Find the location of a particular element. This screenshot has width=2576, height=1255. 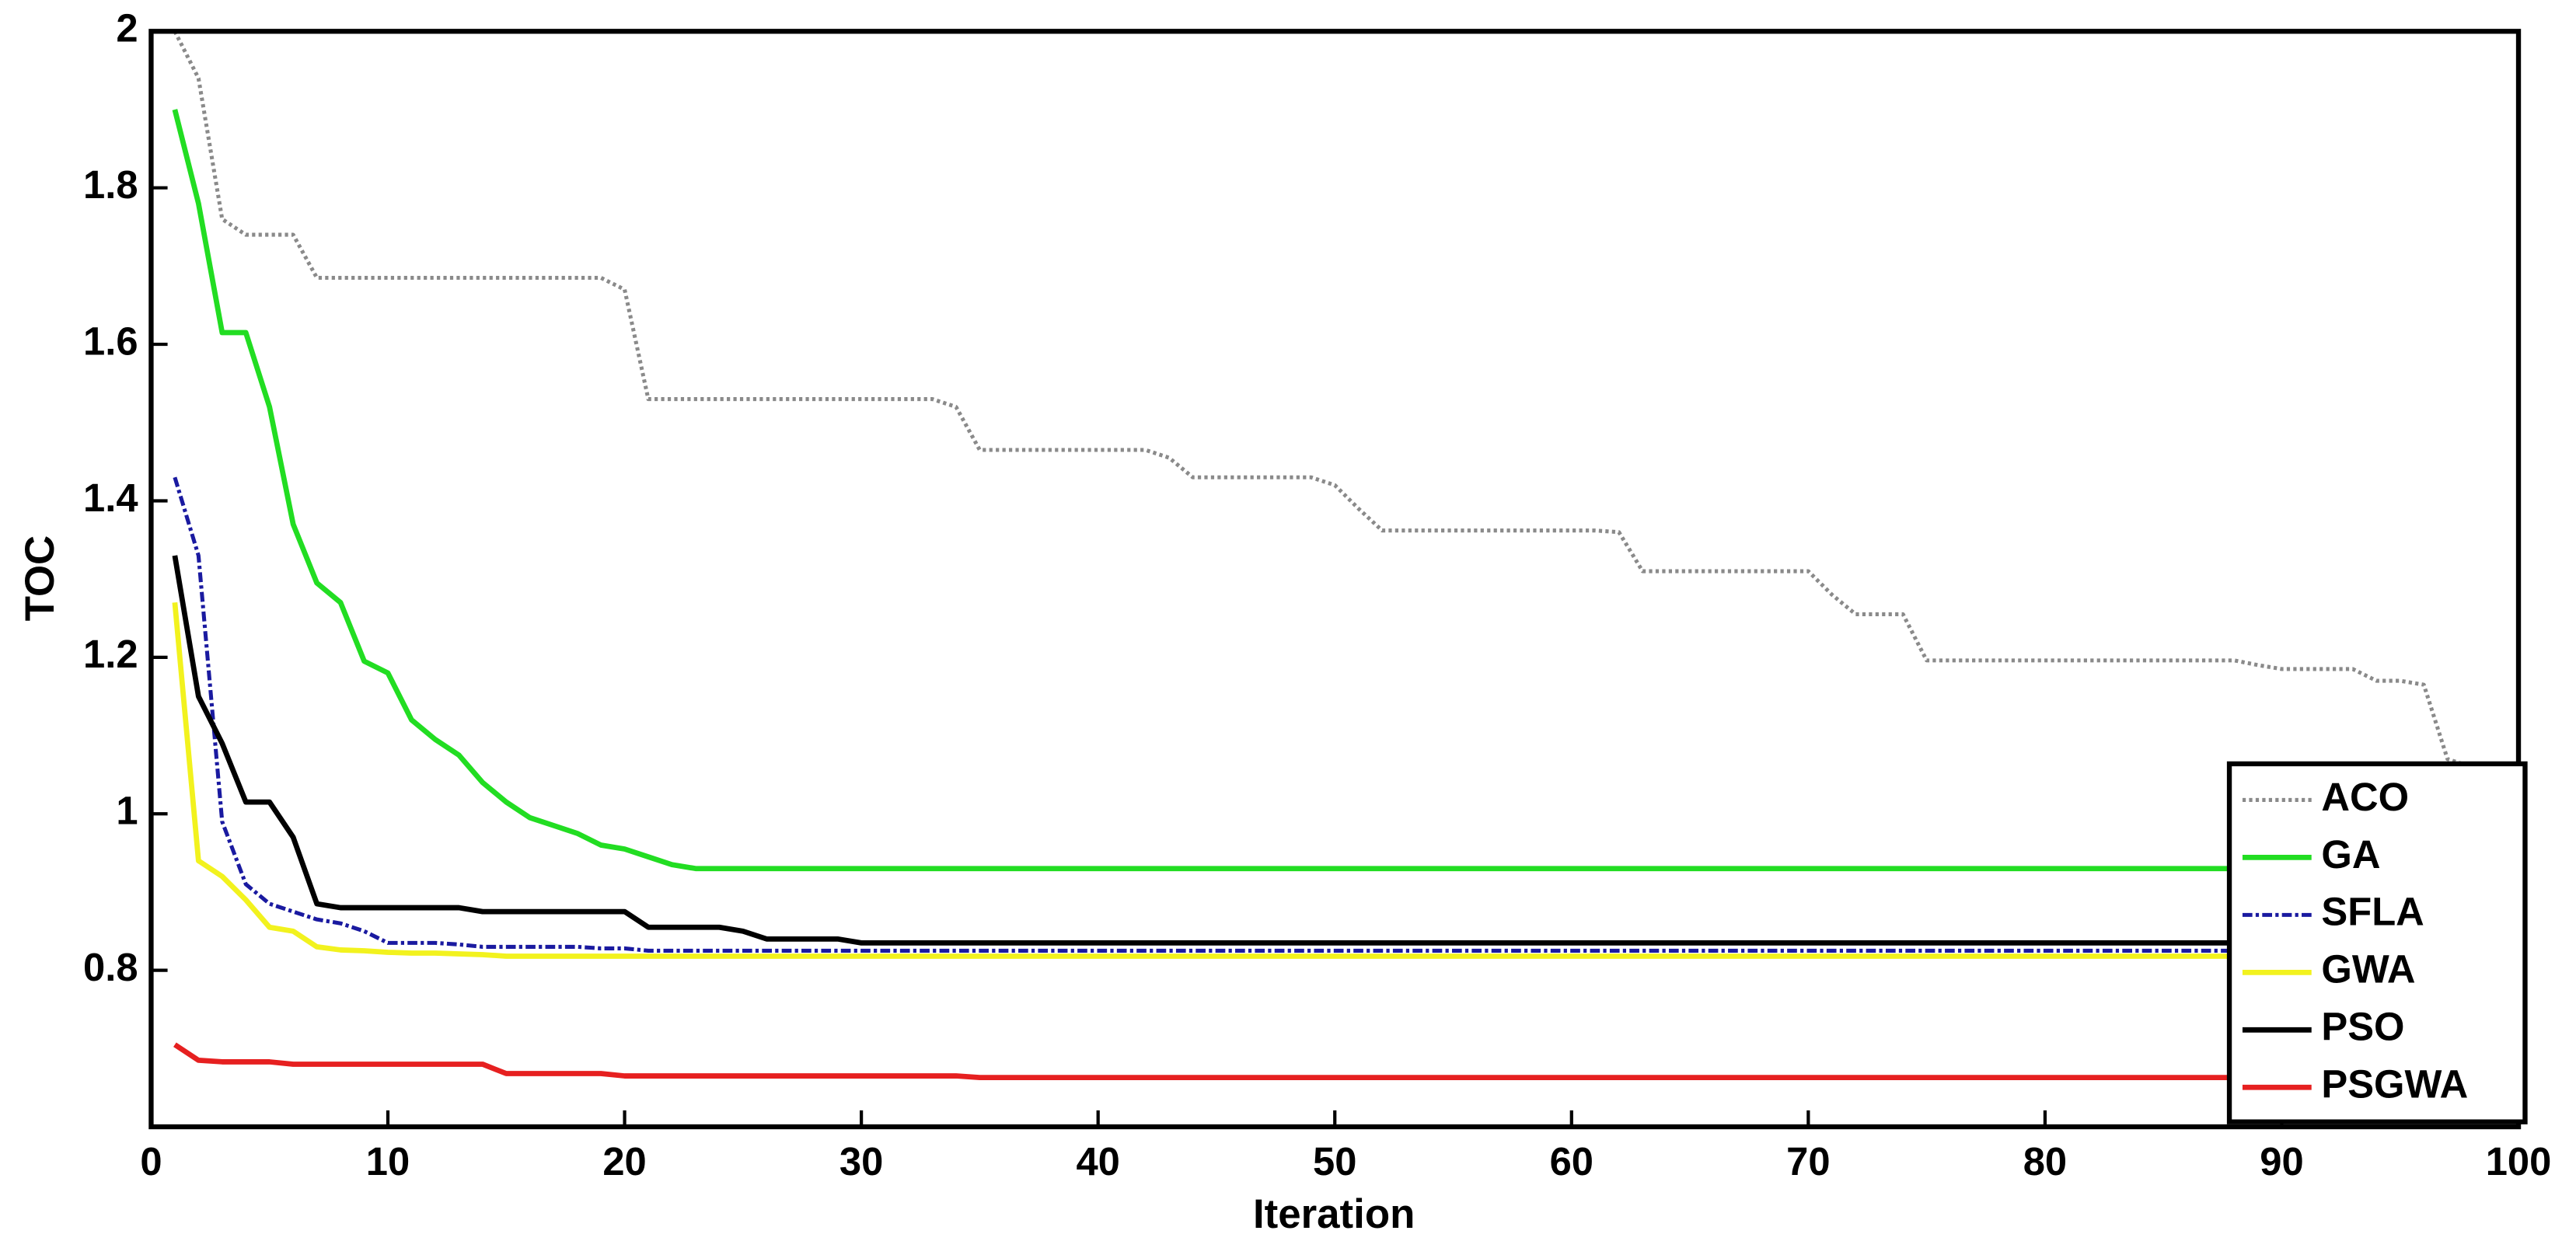

x-tick-label: 80 is located at coordinates (2045, 1161).